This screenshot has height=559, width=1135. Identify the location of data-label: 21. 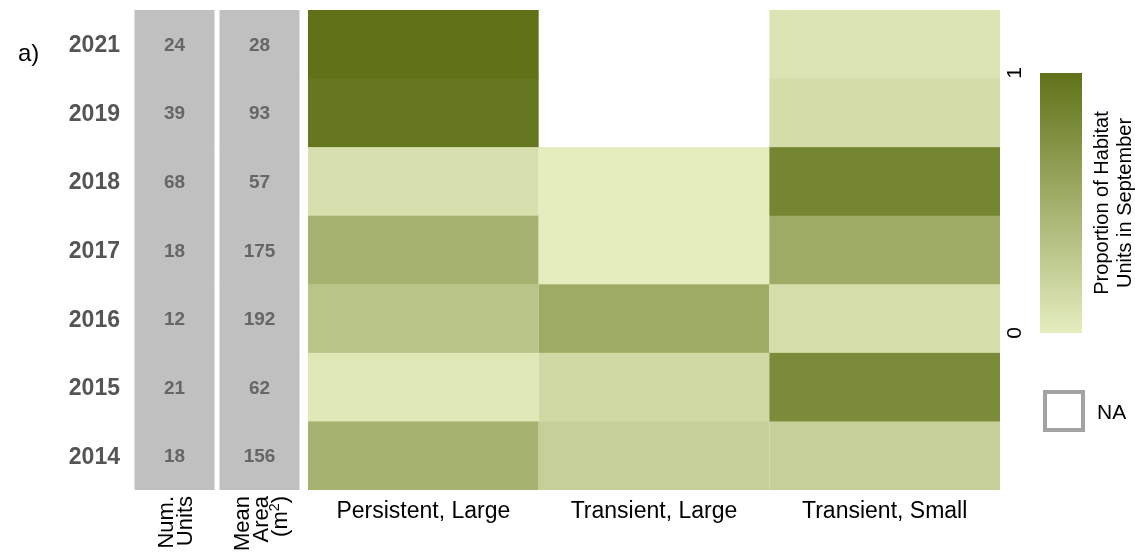
(174, 387).